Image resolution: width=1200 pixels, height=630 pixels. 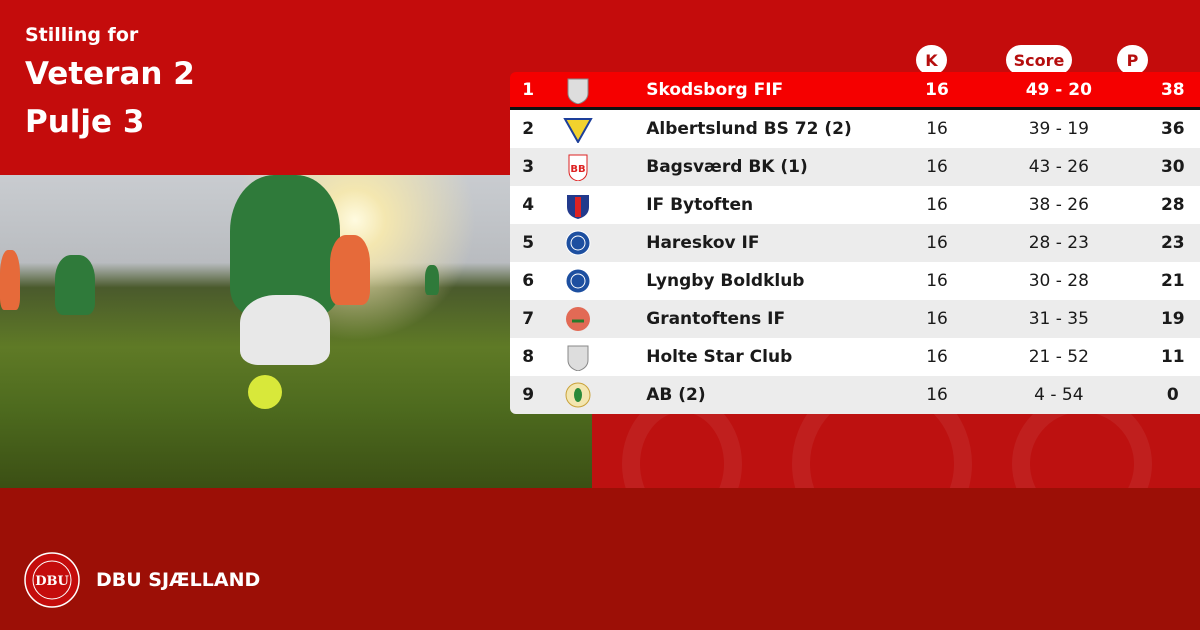 I want to click on position: 5, so click(x=528, y=243).